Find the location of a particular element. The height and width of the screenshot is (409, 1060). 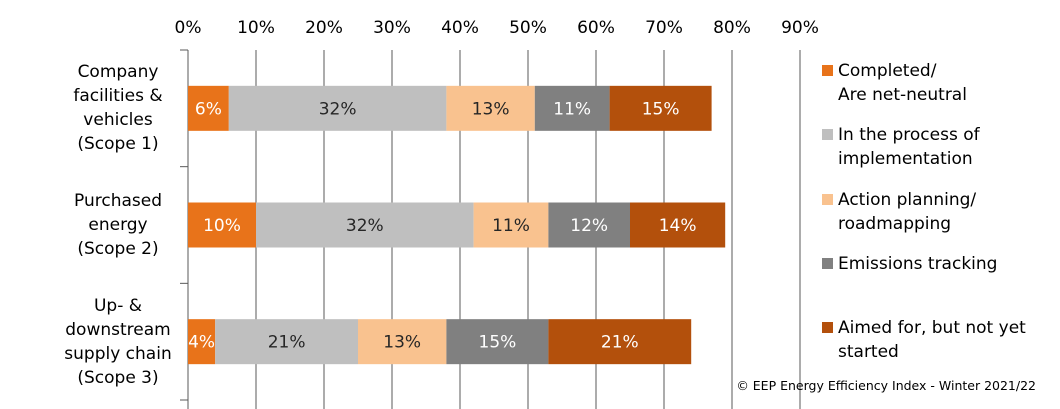

legend-label: In the process of implementation is located at coordinates (909, 147).